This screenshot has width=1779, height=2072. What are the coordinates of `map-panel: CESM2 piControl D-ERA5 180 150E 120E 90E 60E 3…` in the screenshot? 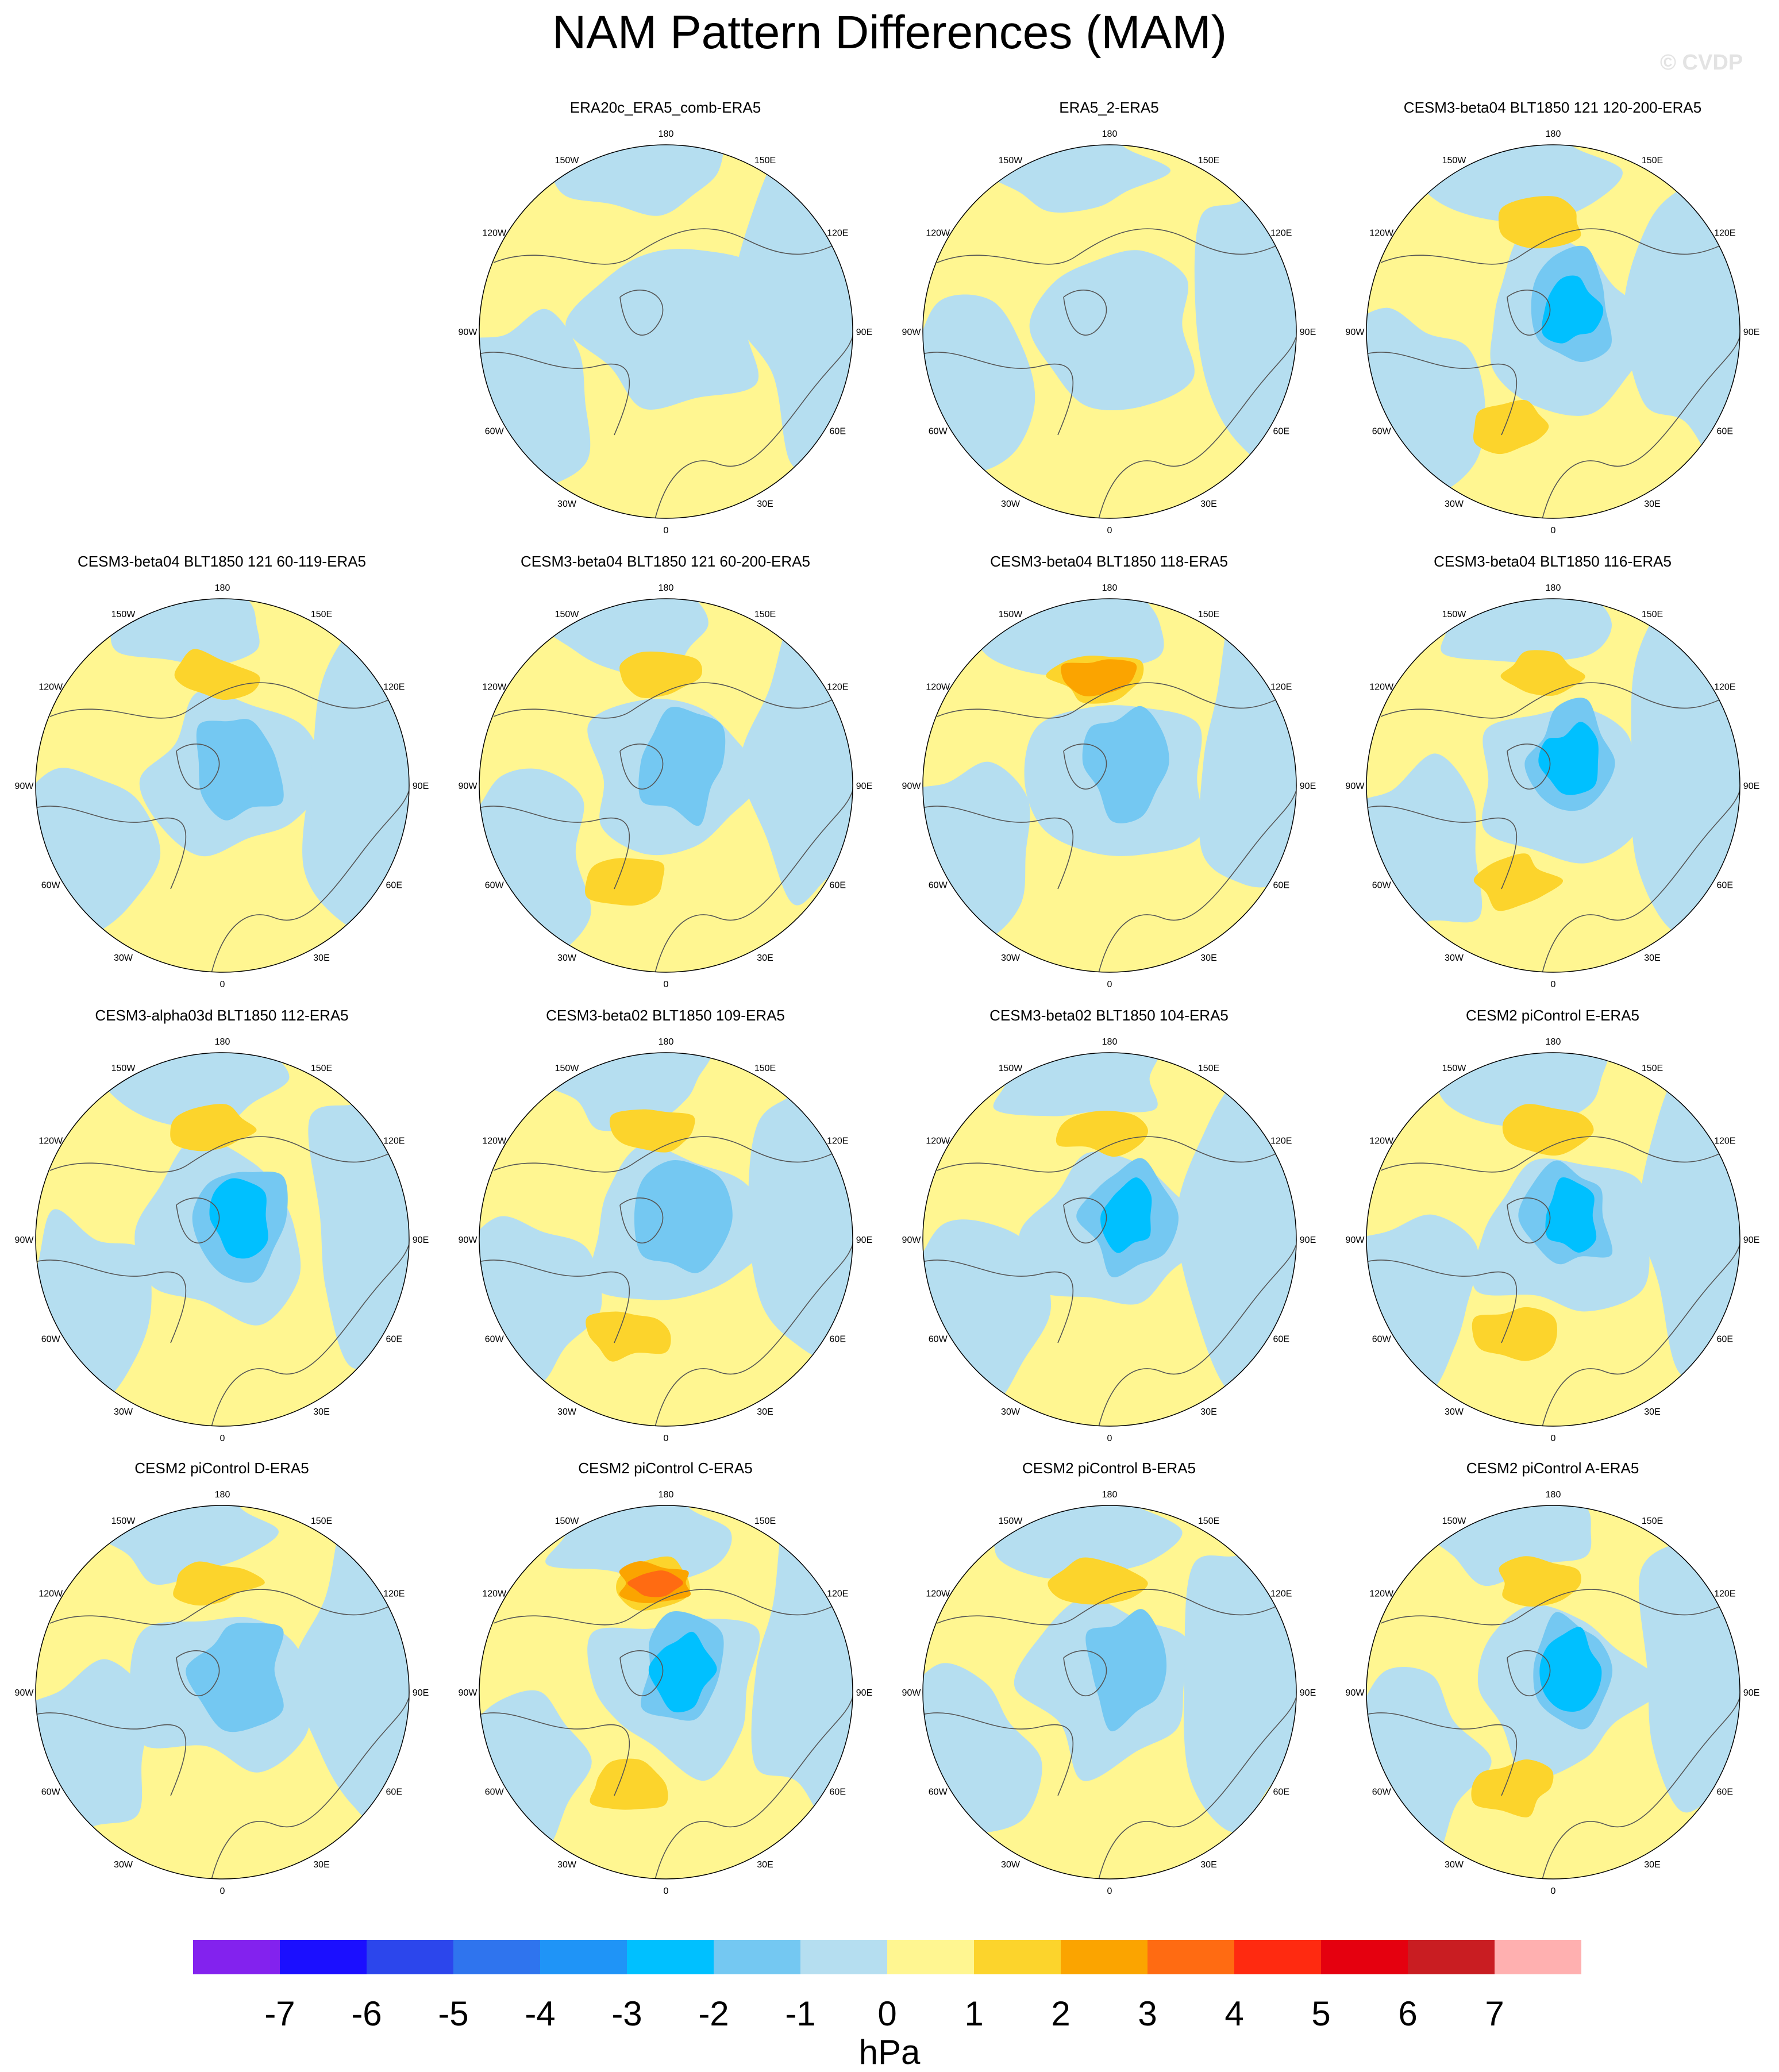 It's located at (222, 1686).